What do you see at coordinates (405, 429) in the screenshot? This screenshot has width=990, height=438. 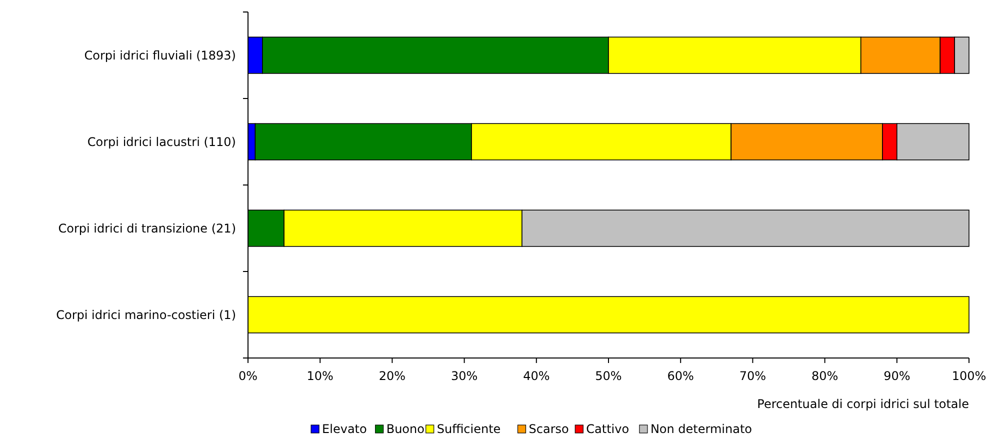 I see `legend-label: Buono` at bounding box center [405, 429].